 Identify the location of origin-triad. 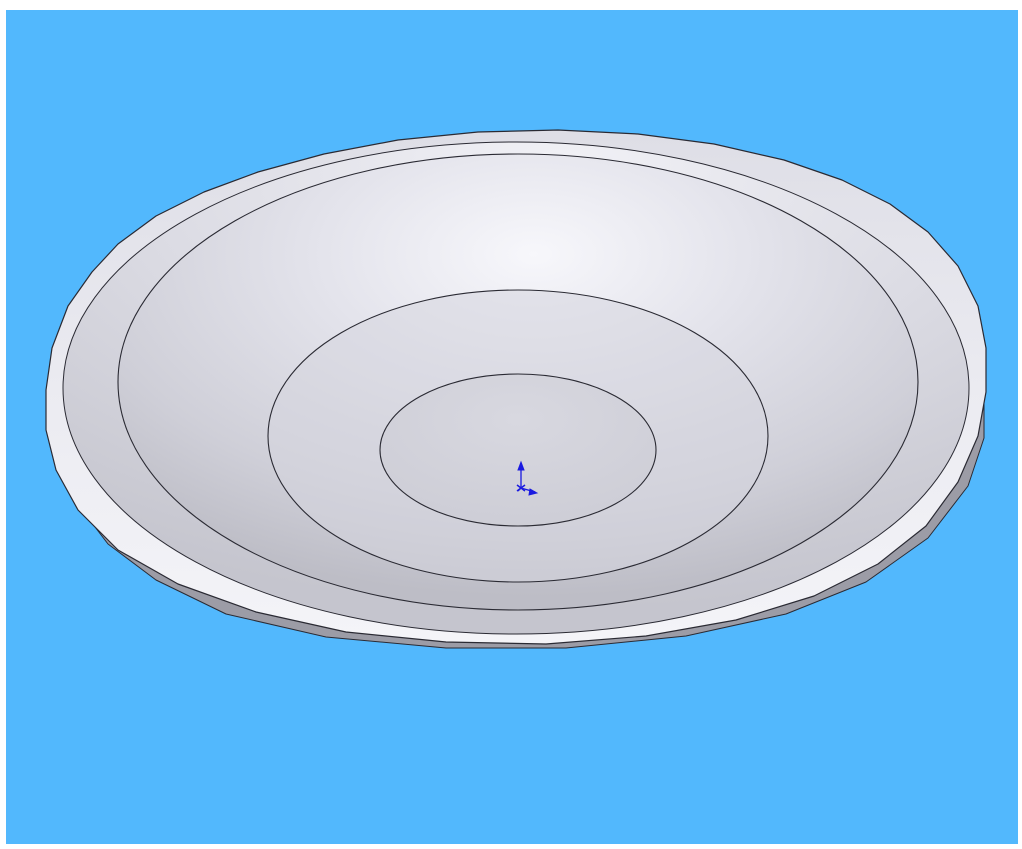
(527, 478).